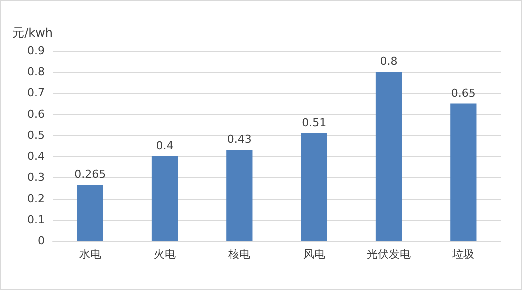 The image size is (522, 290). What do you see at coordinates (463, 254) in the screenshot?
I see `x-tick-label: 垃圾` at bounding box center [463, 254].